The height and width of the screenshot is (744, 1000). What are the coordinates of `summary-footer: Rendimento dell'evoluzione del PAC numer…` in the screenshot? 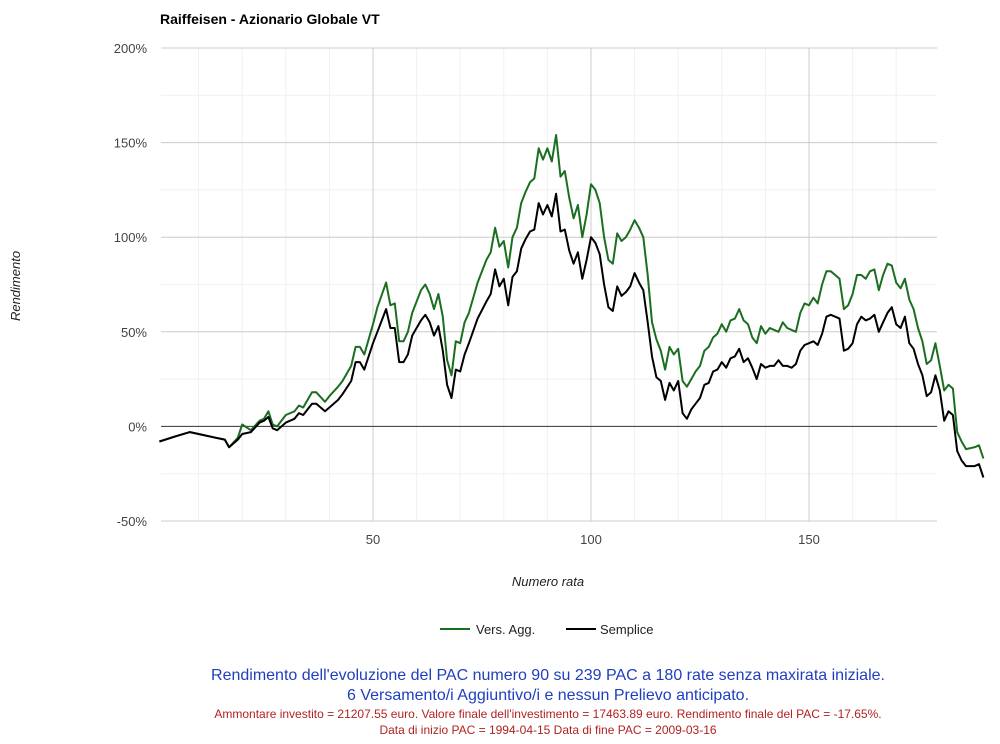 It's located at (500, 702).